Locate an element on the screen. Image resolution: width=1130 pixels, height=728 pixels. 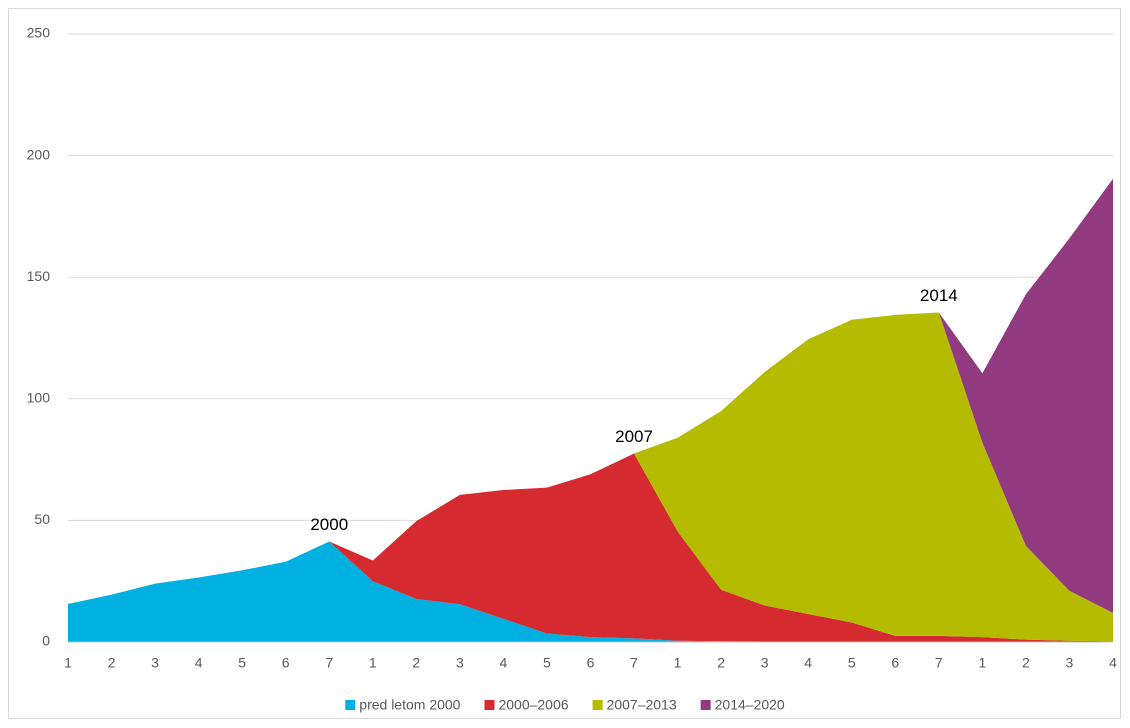
y-tick-label: 150 is located at coordinates (39, 276).